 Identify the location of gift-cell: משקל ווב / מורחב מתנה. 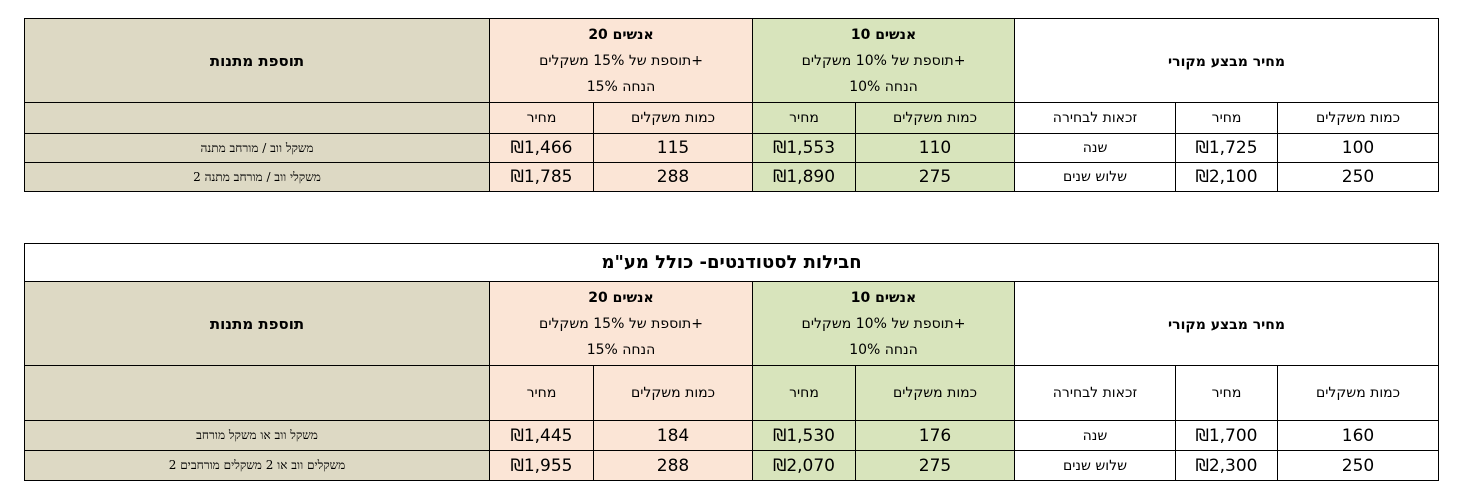
(257, 148).